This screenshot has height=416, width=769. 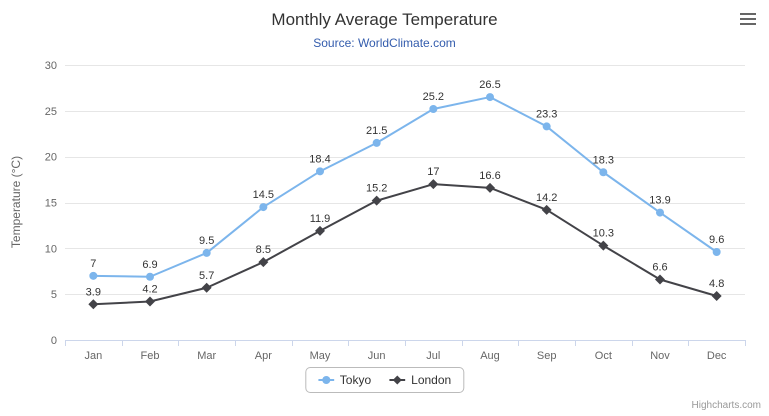 What do you see at coordinates (546, 114) in the screenshot?
I see `data-label: 23.3` at bounding box center [546, 114].